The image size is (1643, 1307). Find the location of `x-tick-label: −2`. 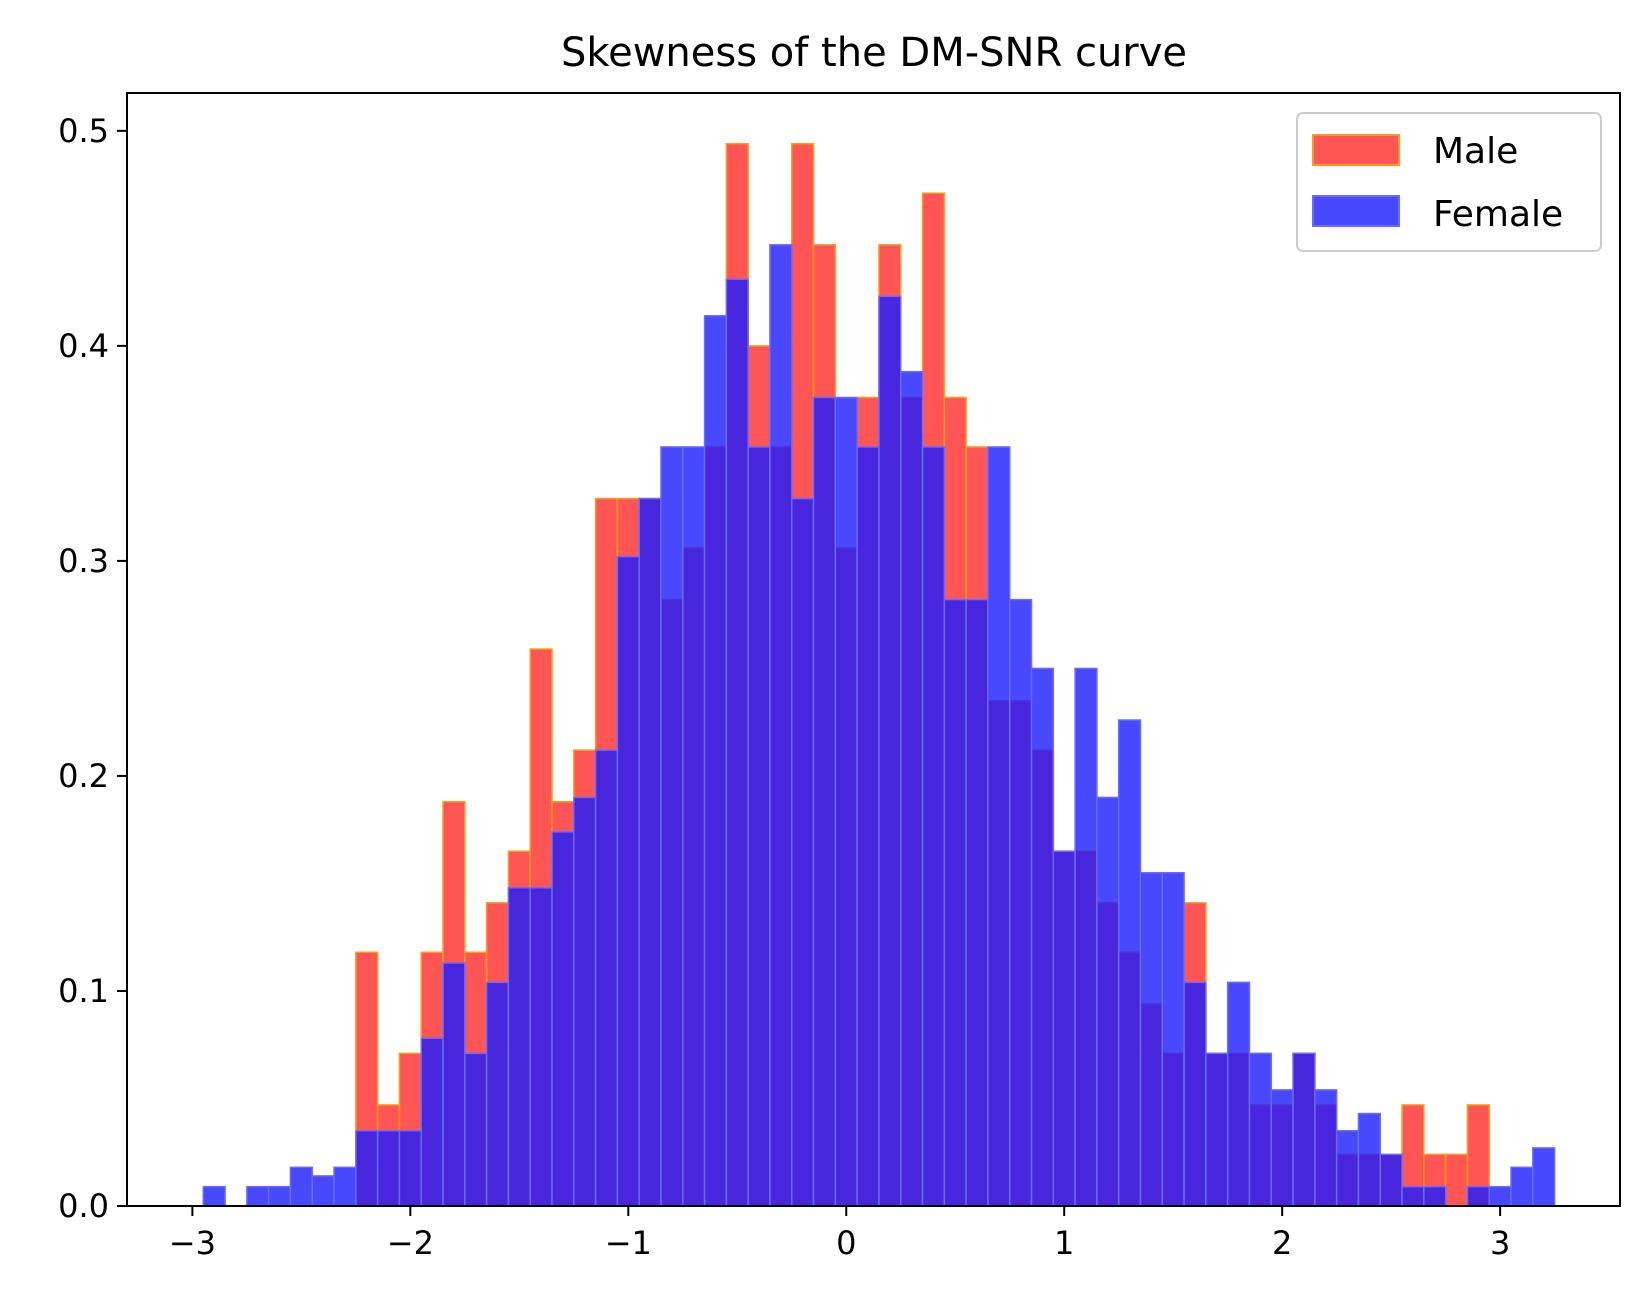

x-tick-label: −2 is located at coordinates (410, 1243).